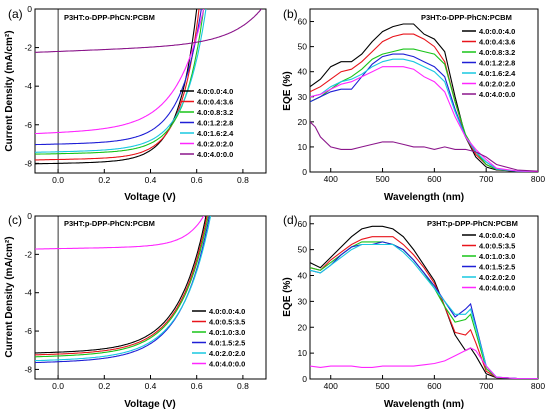 The image size is (550, 415). Describe the element at coordinates (472, 223) in the screenshot. I see `panel-d-title: P3HT:p-DPP-PhCN:PCBM` at that location.